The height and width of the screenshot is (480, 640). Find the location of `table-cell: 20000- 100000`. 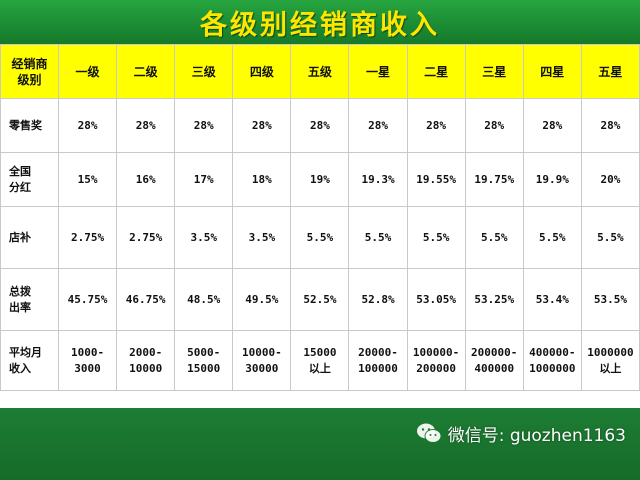

table-cell: 20000- 100000 is located at coordinates (378, 360).